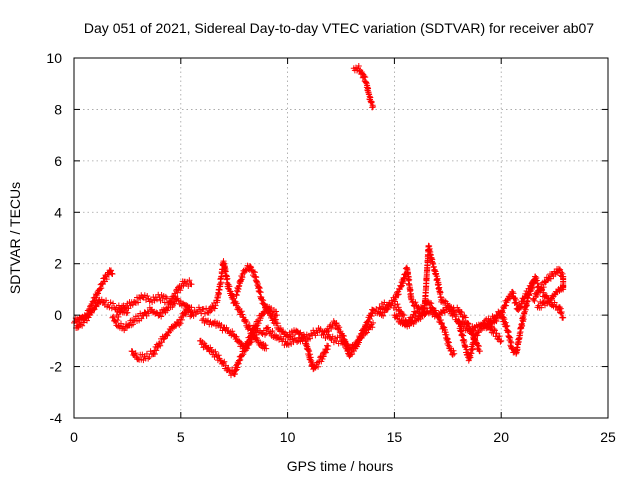  Describe the element at coordinates (58, 315) in the screenshot. I see `y-tick-label: 0` at that location.